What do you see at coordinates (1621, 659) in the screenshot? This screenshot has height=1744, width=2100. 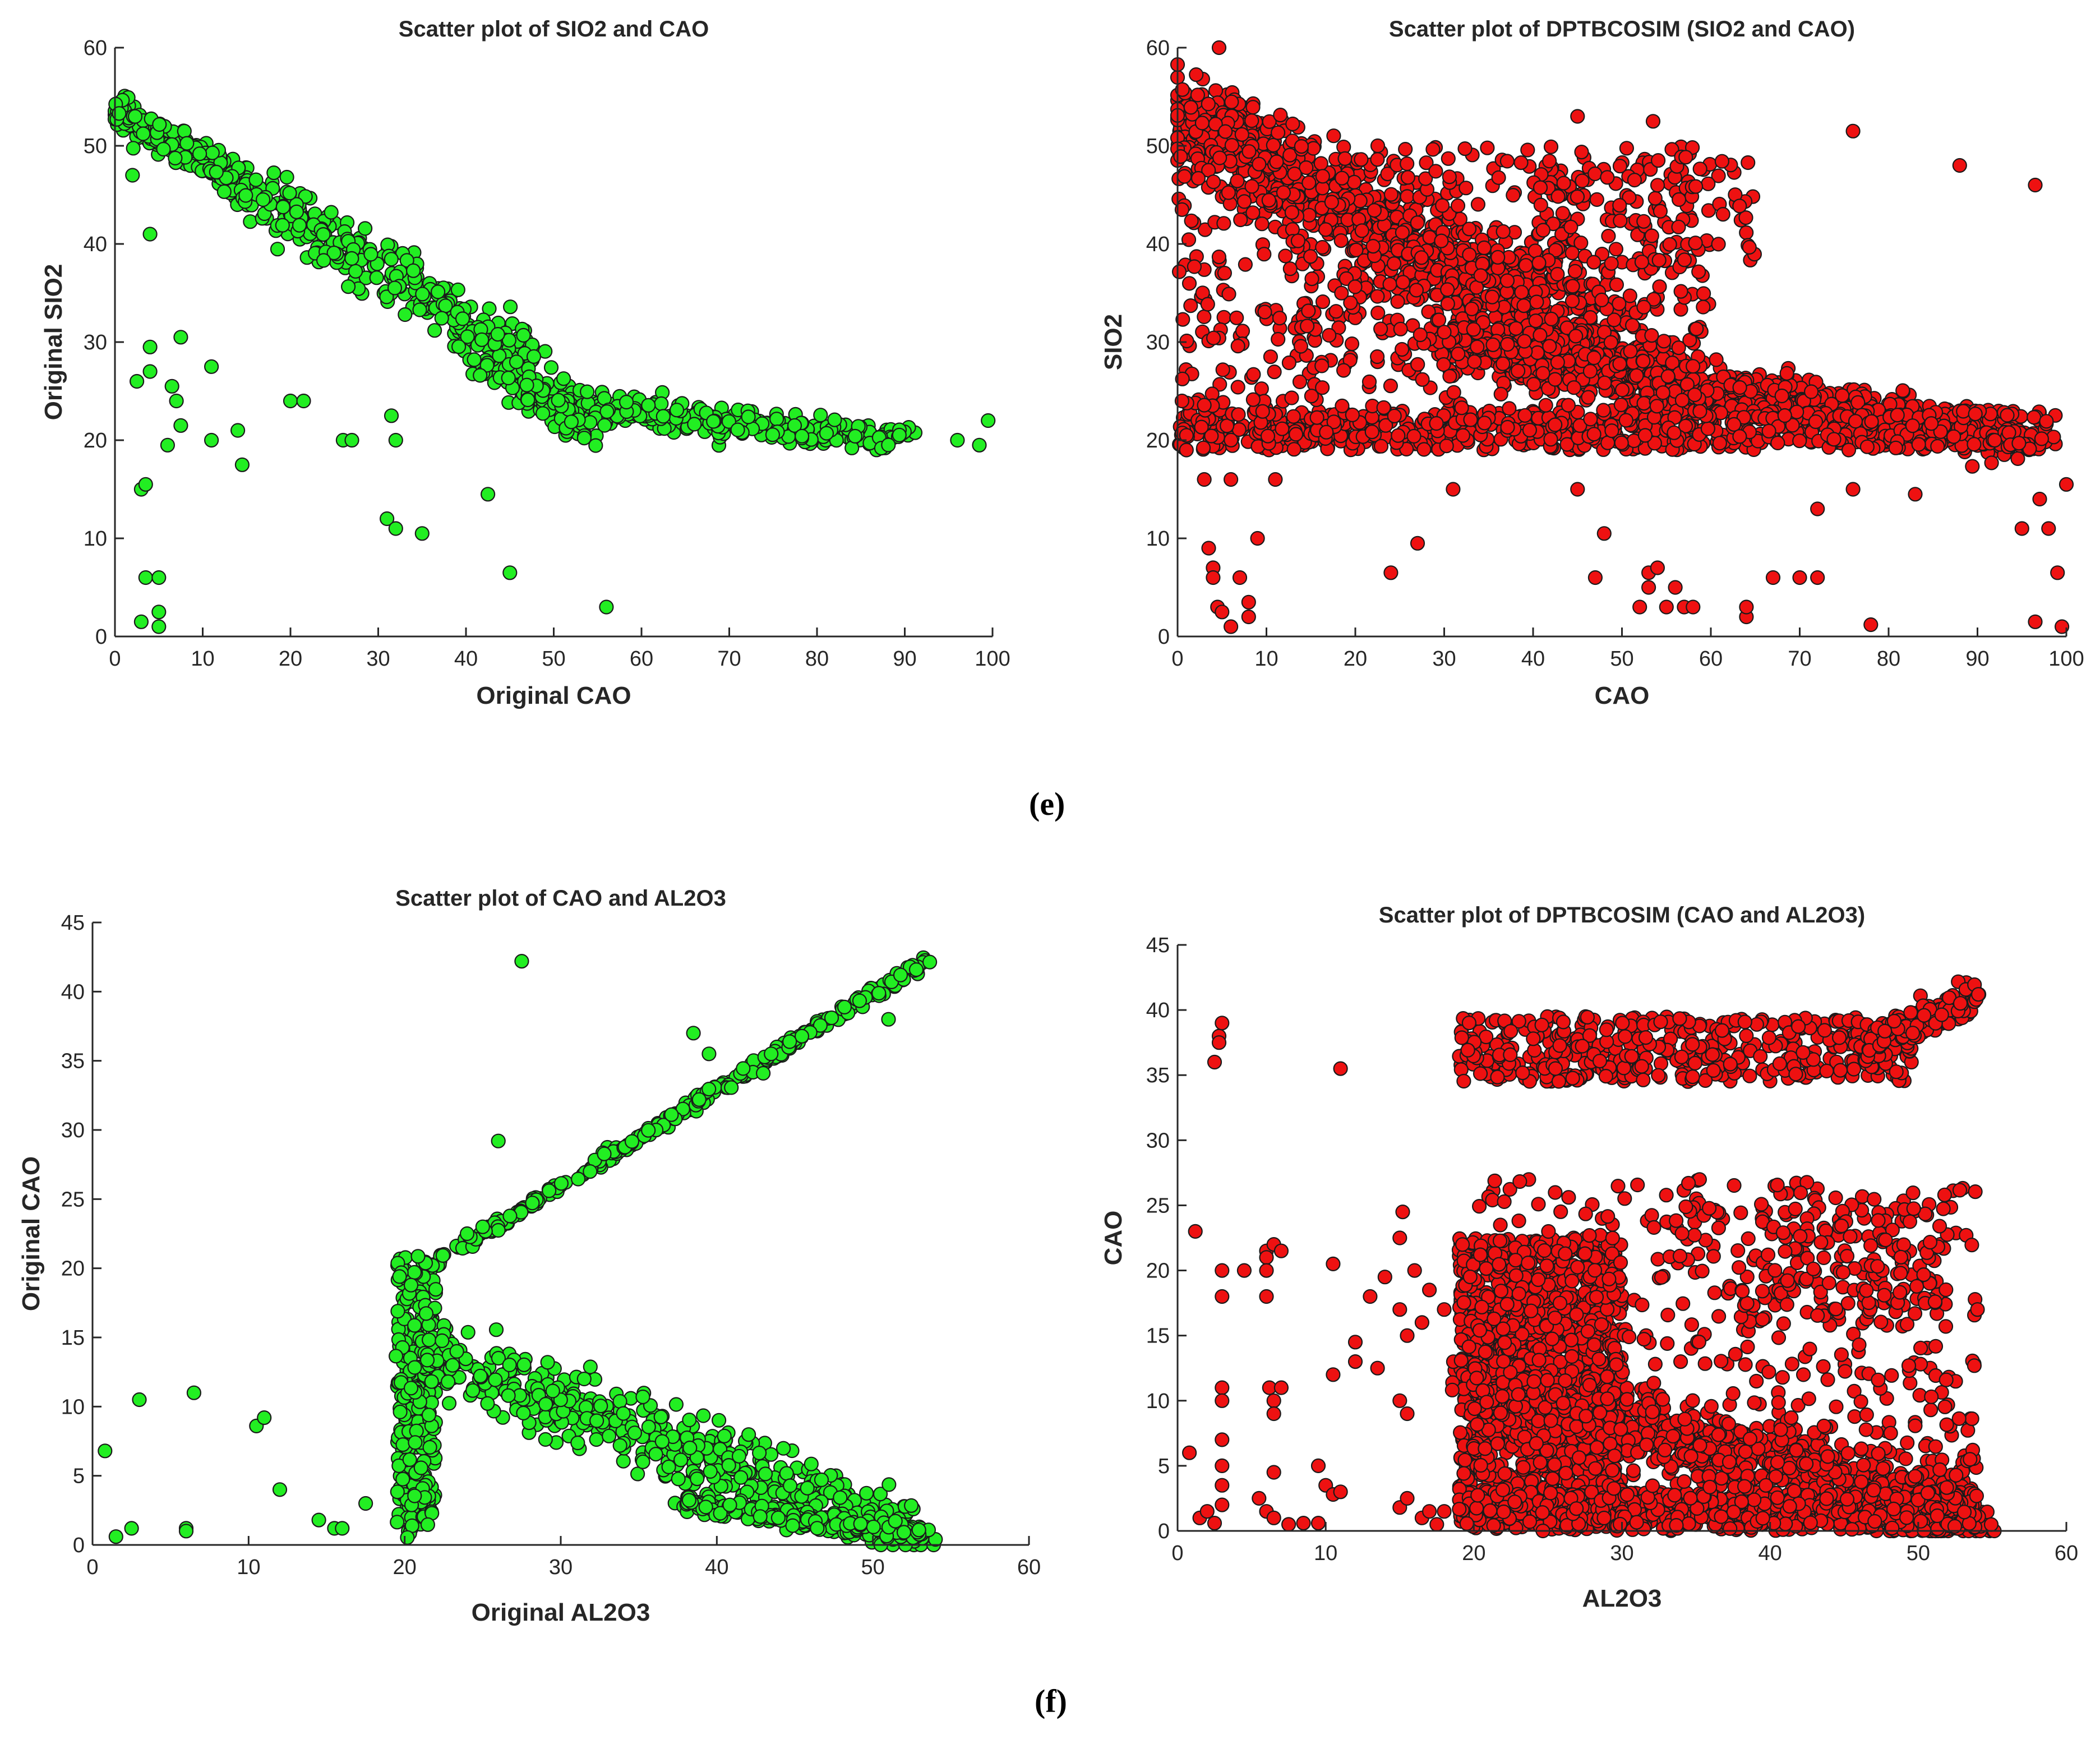 I see `x-tick-label: 50` at bounding box center [1621, 659].